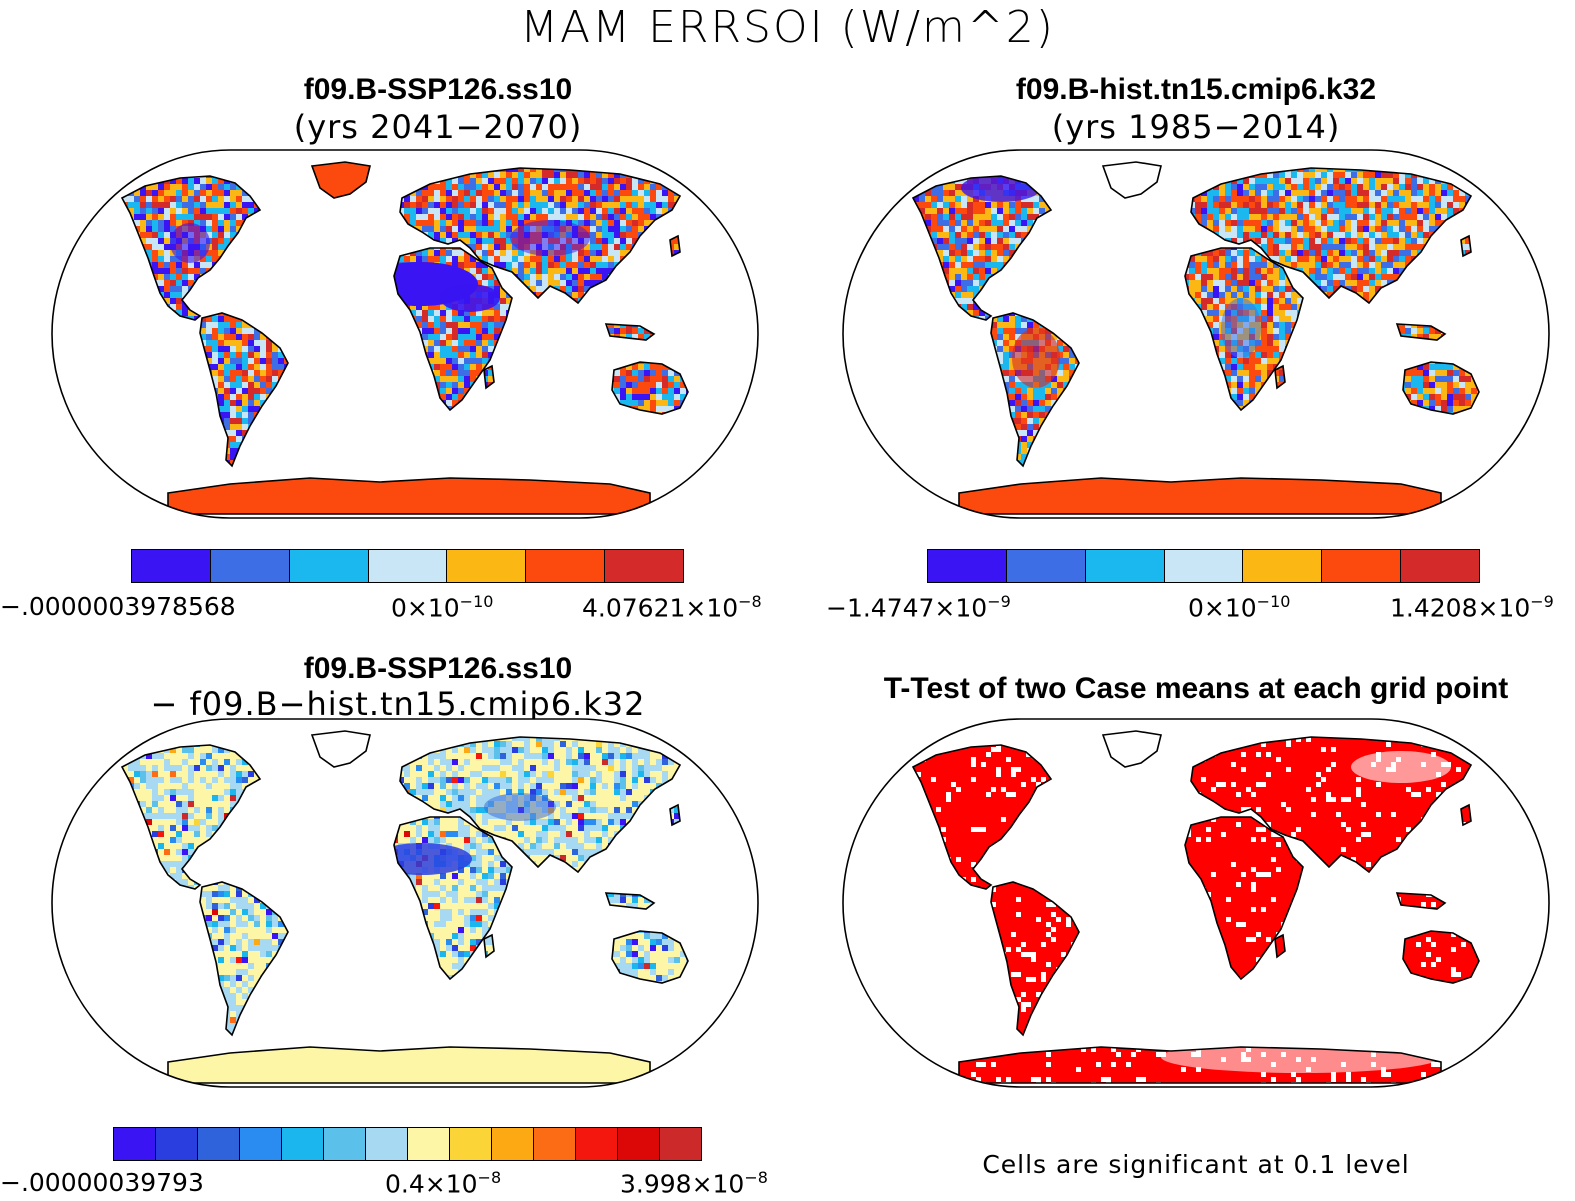 This screenshot has width=1575, height=1201. I want to click on panel2-map, so click(1196, 334).